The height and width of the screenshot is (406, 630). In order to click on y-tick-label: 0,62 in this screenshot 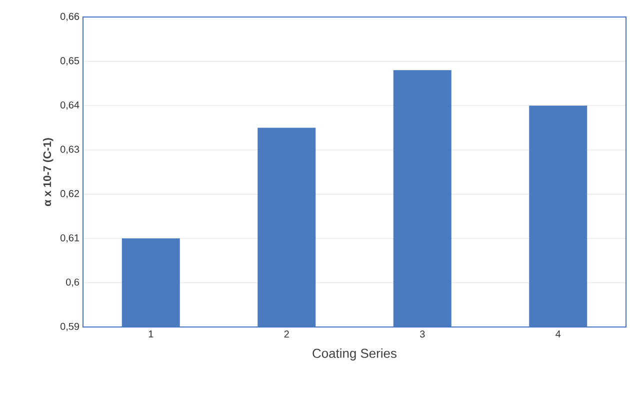, I will do `click(69, 194)`.